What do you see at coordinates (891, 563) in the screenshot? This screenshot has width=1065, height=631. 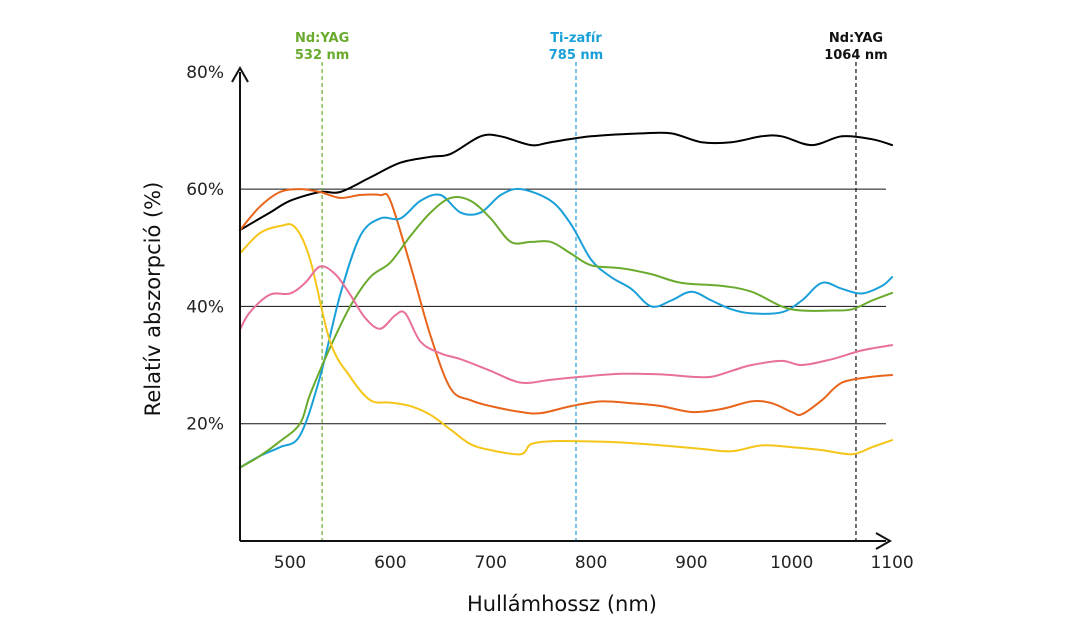 I see `x-tick-label: 1100` at bounding box center [891, 563].